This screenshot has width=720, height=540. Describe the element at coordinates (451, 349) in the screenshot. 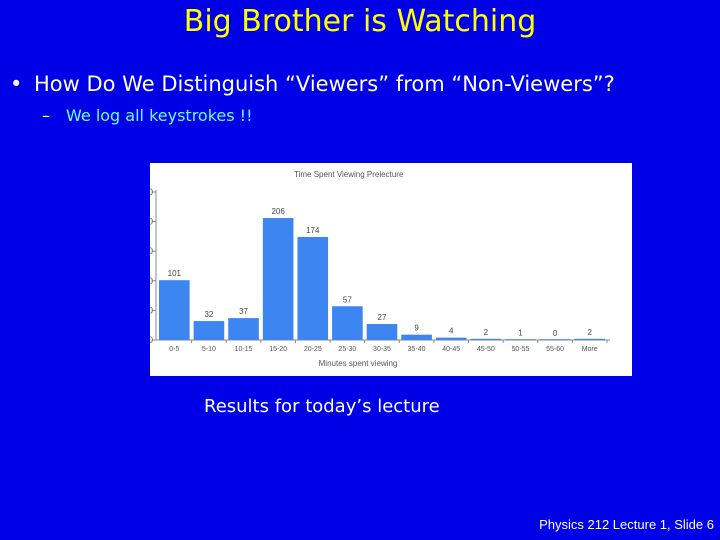

I see `x-tick-label: 40-45` at that location.